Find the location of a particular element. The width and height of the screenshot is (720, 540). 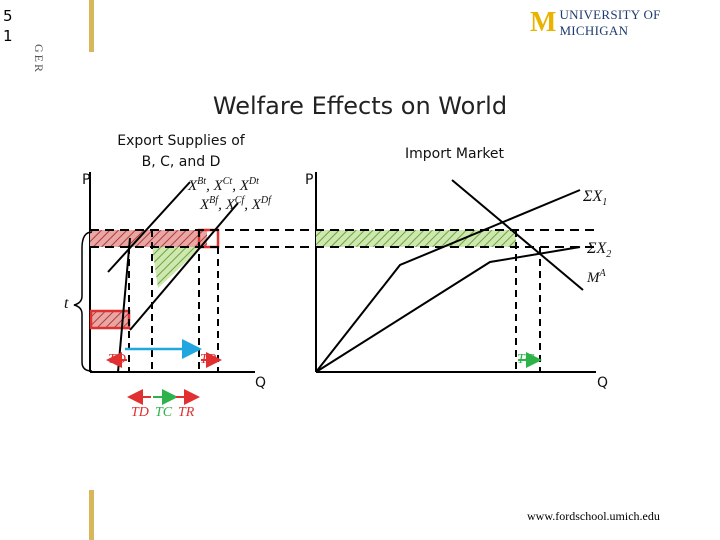

sum-x2-base: ΣX is located at coordinates (597, 248).